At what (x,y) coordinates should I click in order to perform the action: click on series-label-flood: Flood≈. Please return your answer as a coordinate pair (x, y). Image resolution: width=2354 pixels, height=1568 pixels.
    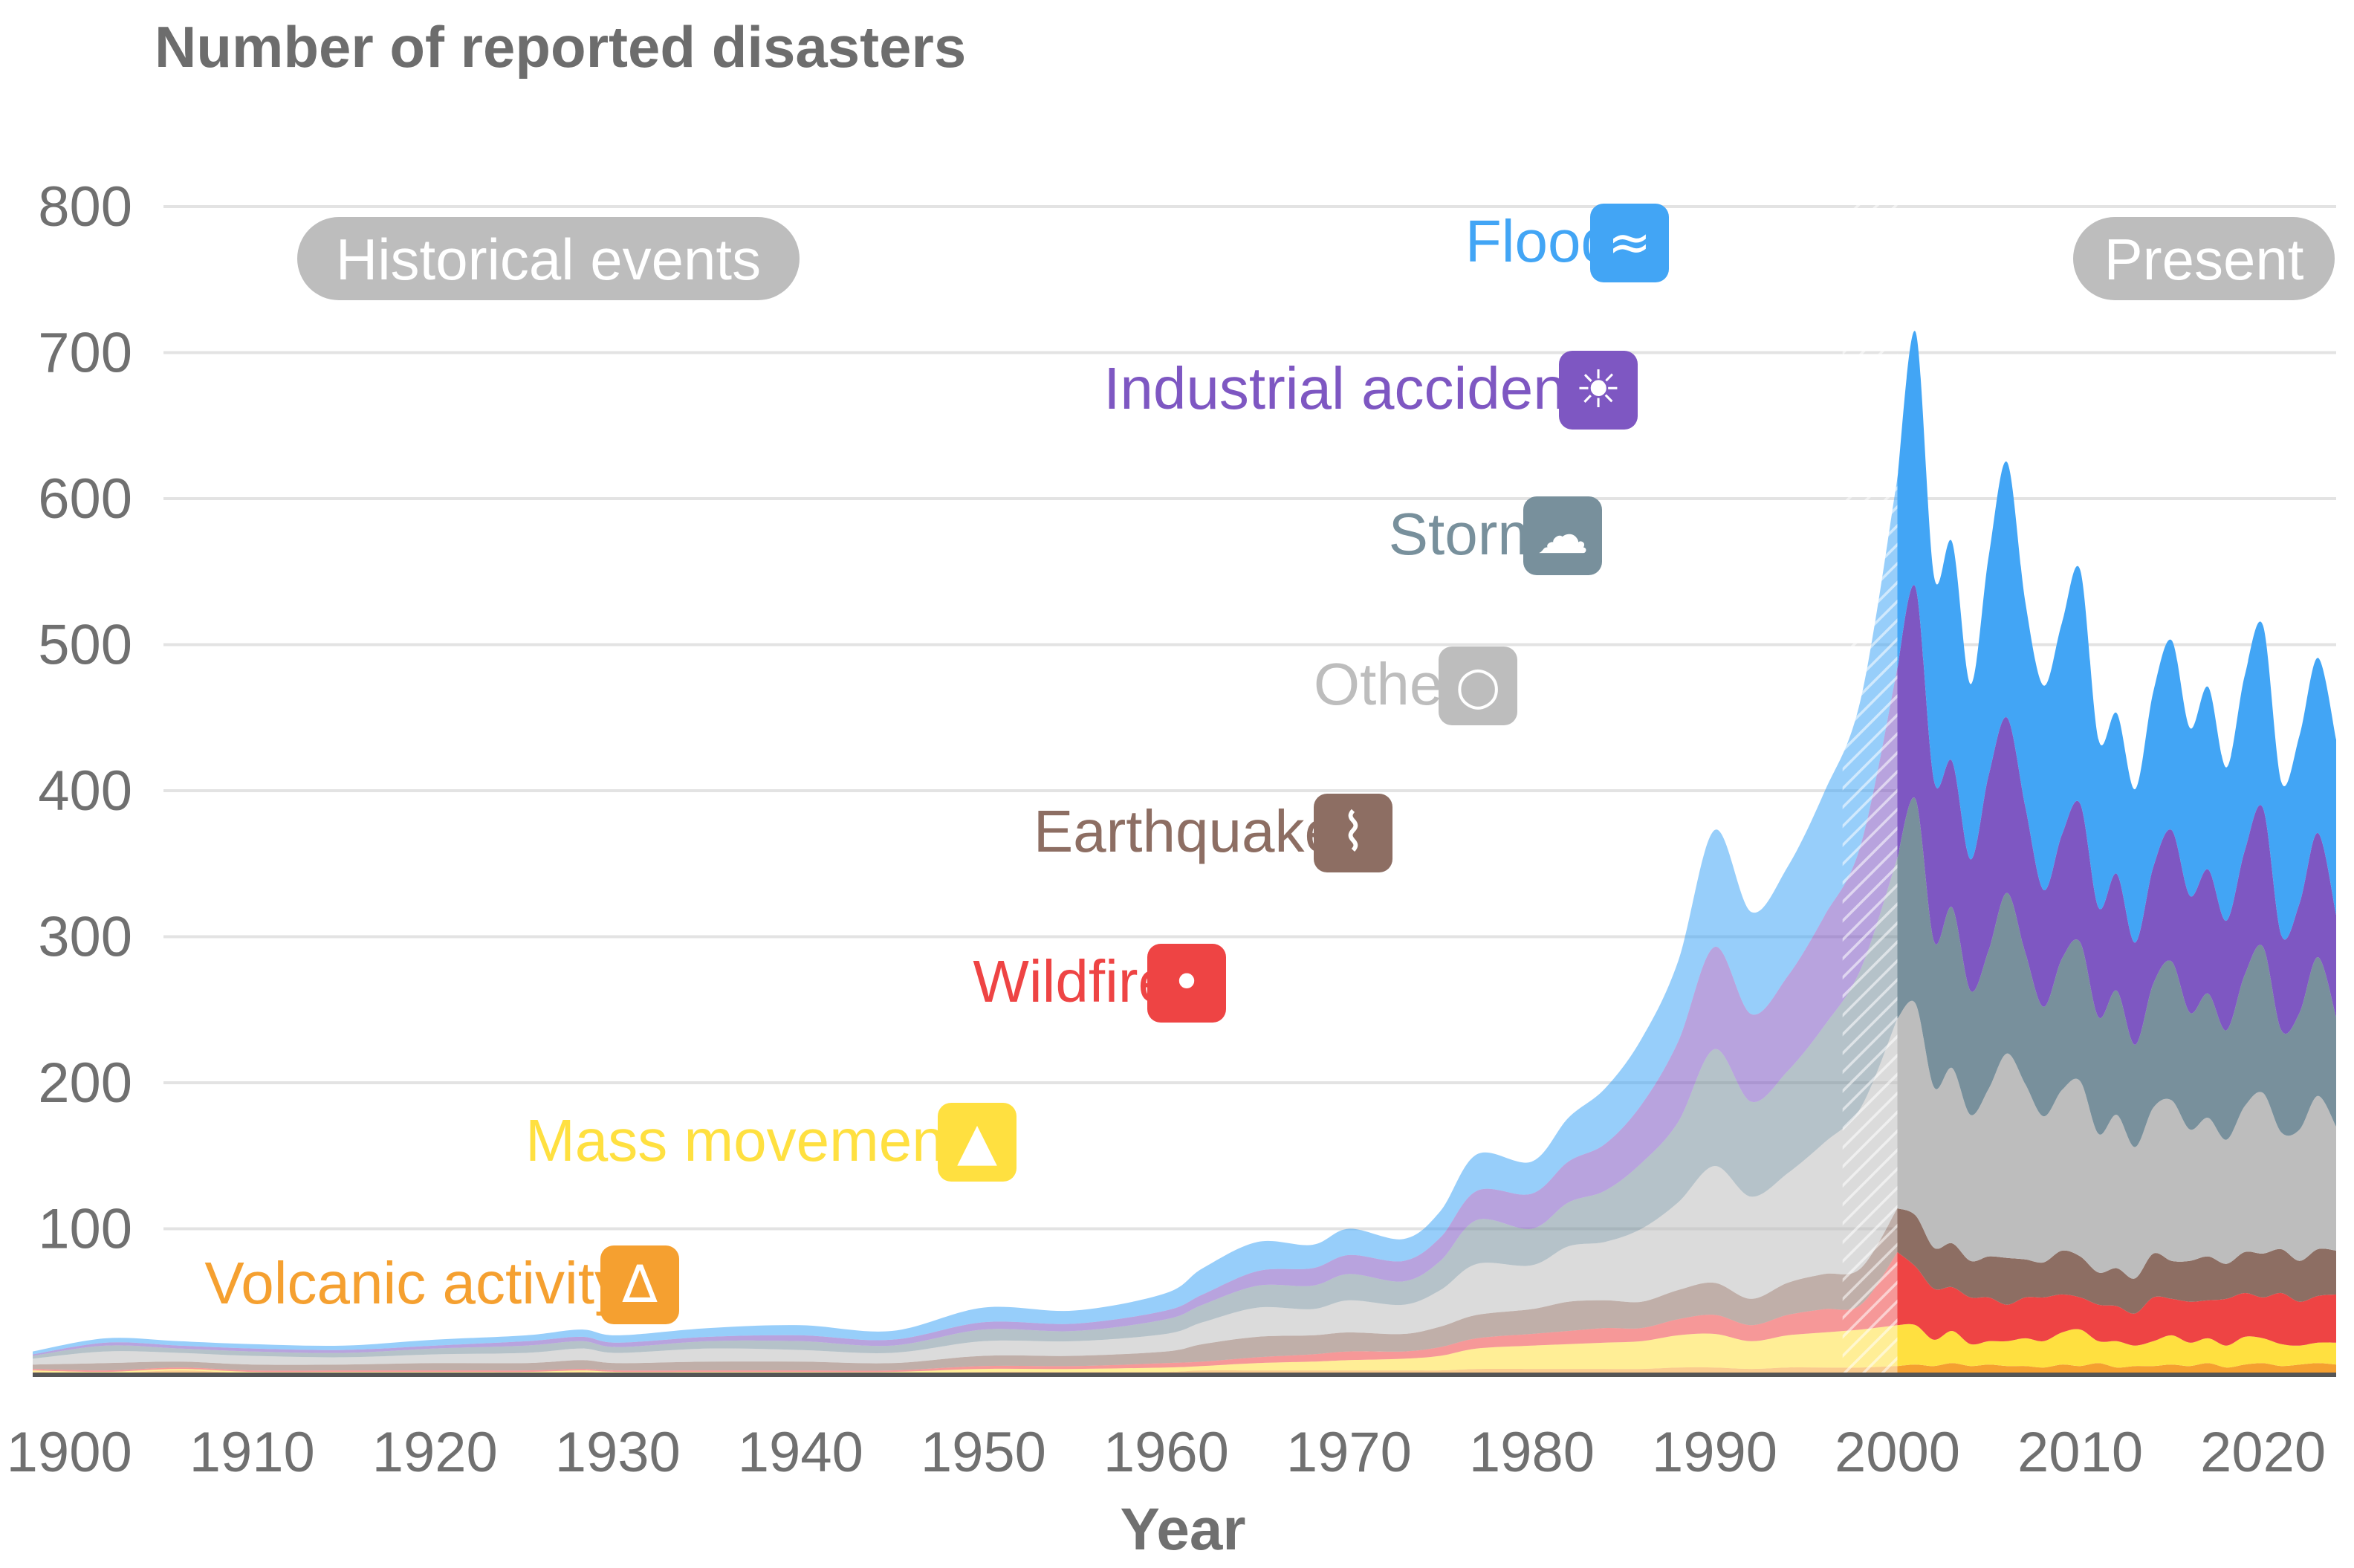
    Looking at the image, I should click on (1567, 243).